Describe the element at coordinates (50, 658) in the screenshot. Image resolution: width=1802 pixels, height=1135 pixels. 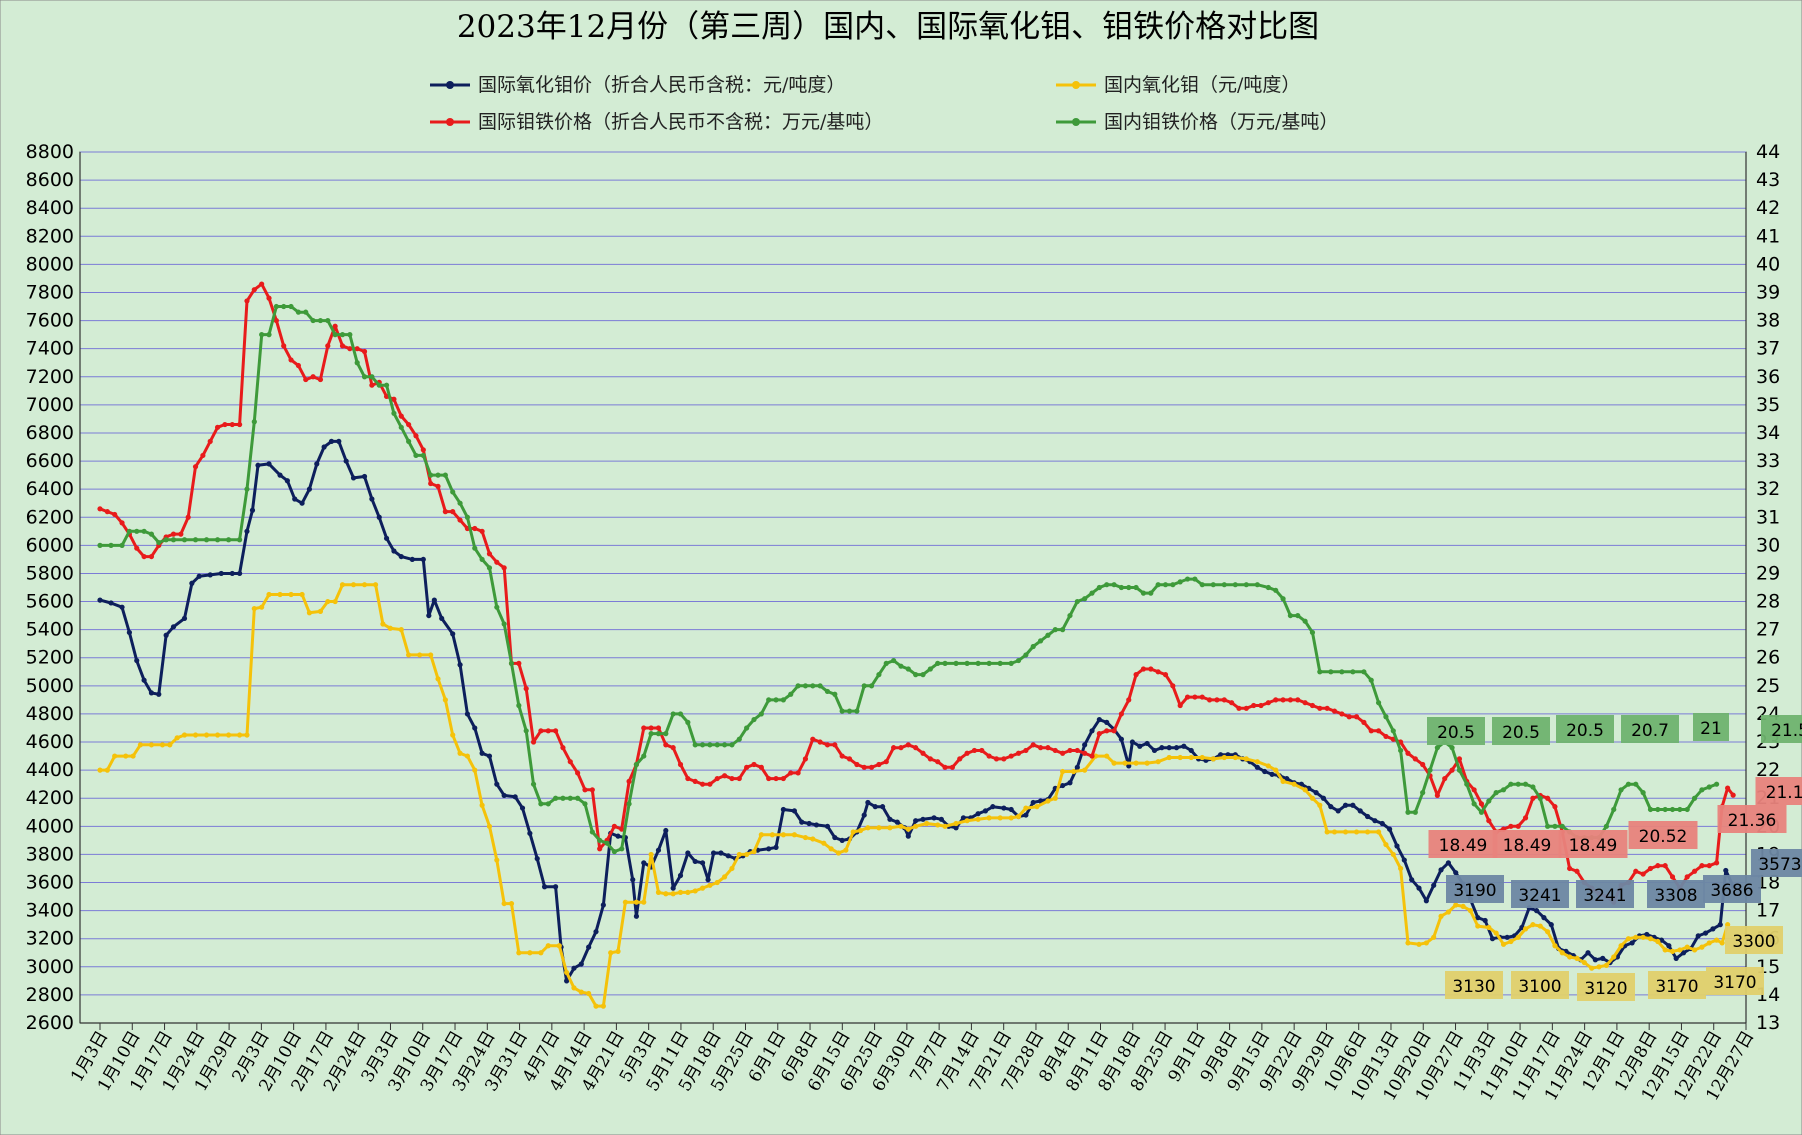
I see `left-tick-label: 5200` at that location.